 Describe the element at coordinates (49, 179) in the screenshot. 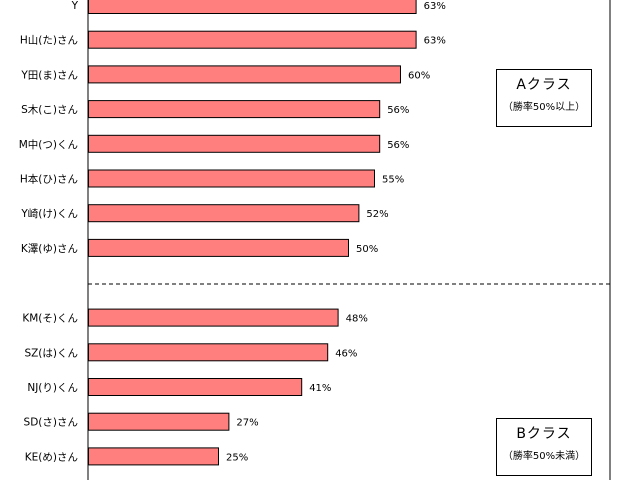

I see `category-label: H本(ひ)さん` at that location.